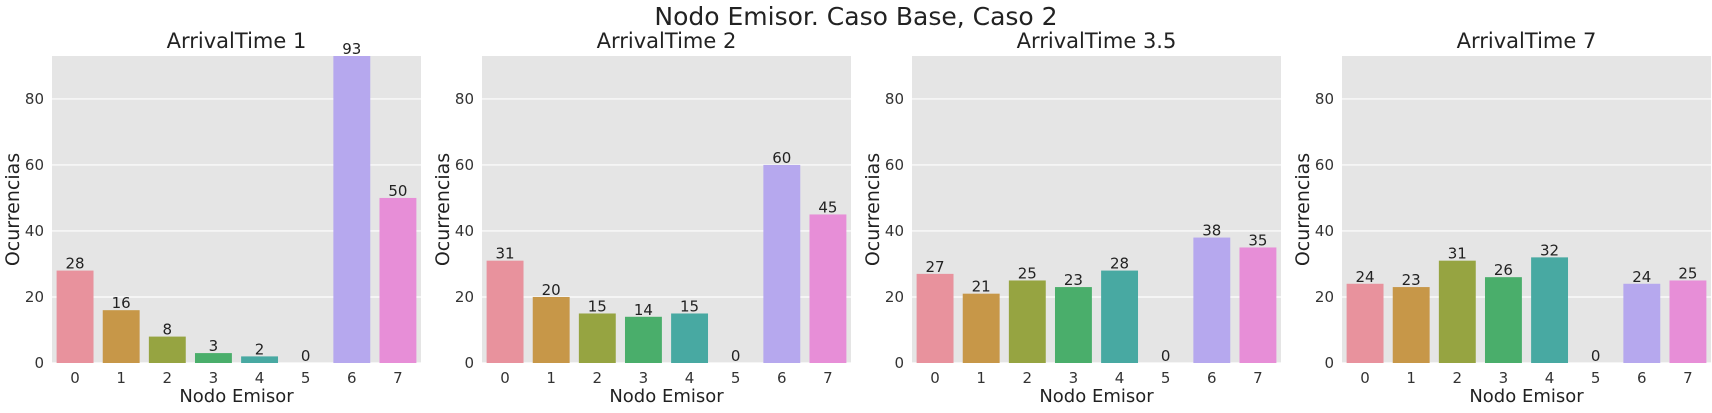  Describe the element at coordinates (1097, 41) in the screenshot. I see `chart-title: ArrivalTime 3.5` at that location.